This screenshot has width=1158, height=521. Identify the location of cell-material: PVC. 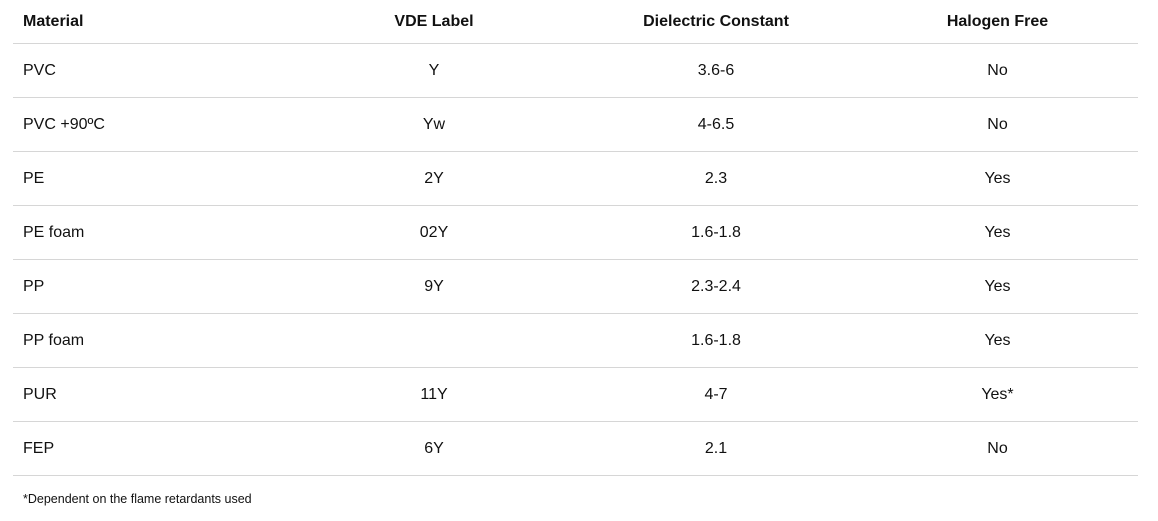
(153, 70).